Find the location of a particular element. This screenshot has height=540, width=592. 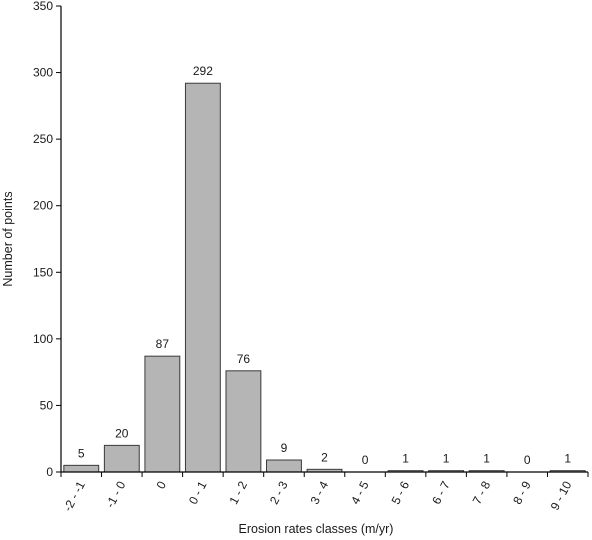

data-label-2: 87 is located at coordinates (163, 344).